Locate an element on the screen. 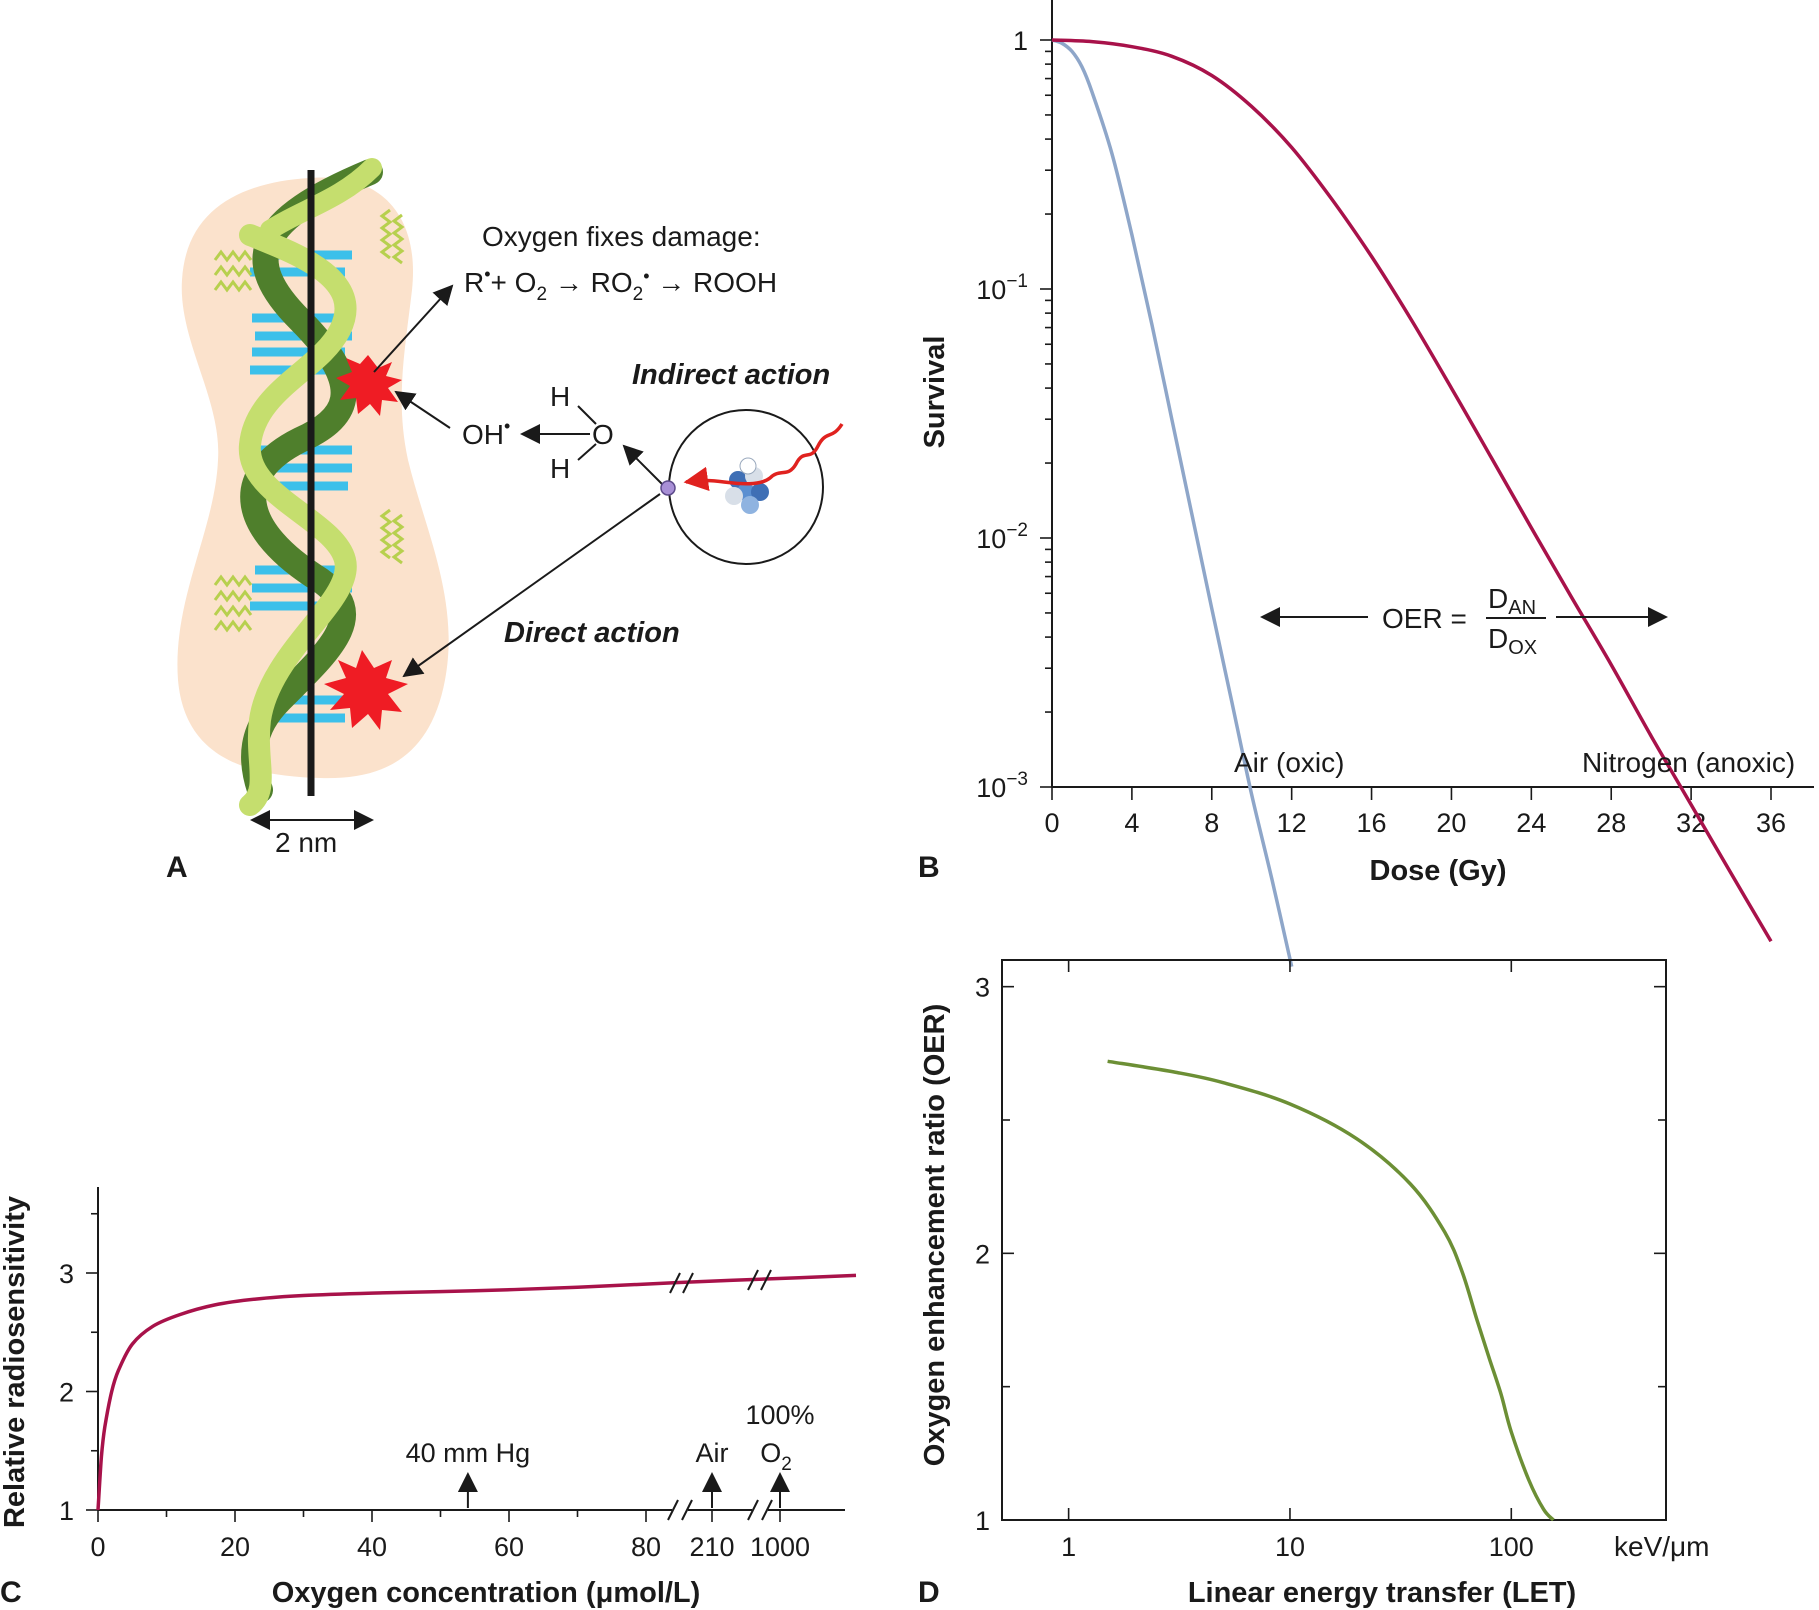 The height and width of the screenshot is (1610, 1819). c-marker-o-sub: 2 is located at coordinates (786, 1464).